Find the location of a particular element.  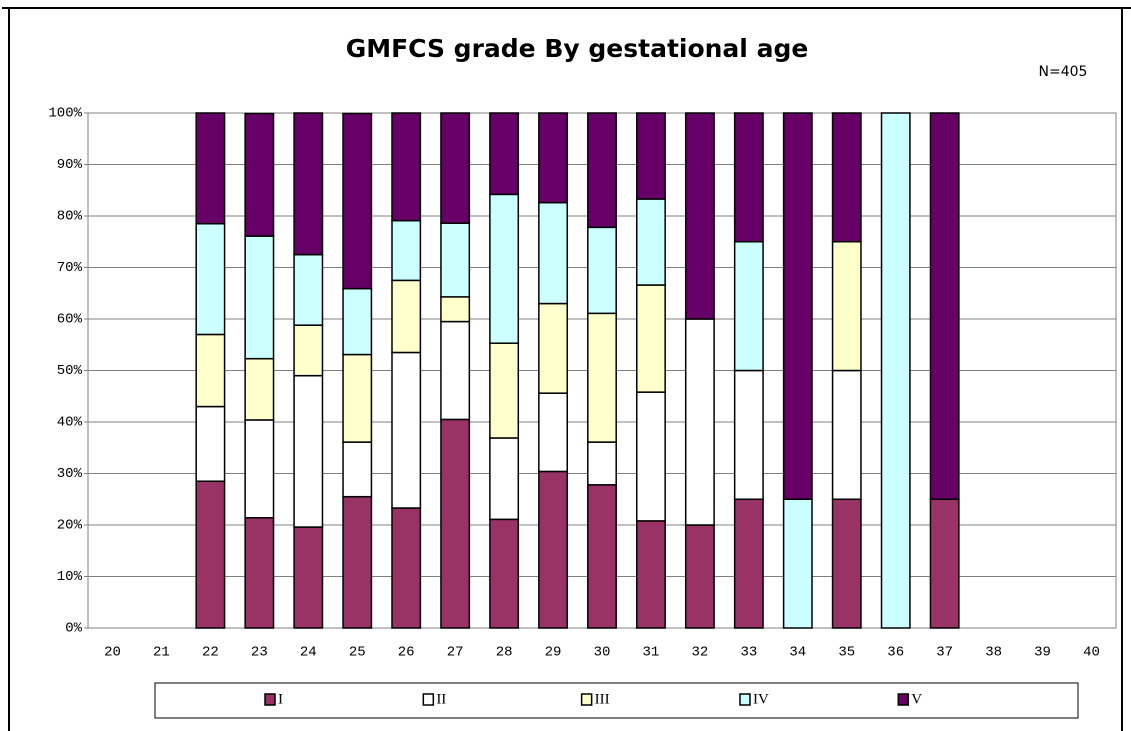

x-tick-label: 21 is located at coordinates (161, 653).